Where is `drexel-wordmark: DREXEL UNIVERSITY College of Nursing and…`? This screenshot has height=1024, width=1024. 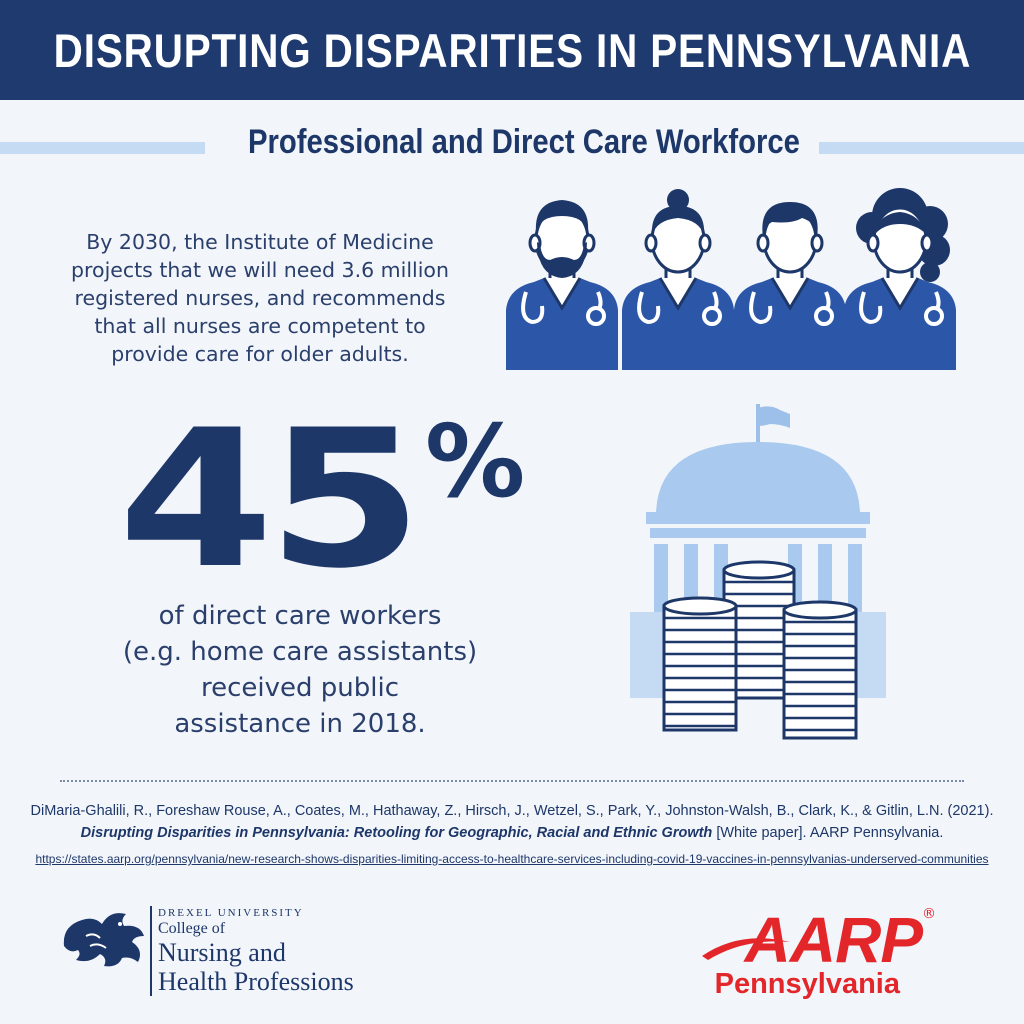 drexel-wordmark: DREXEL UNIVERSITY College of Nursing and… is located at coordinates (252, 951).